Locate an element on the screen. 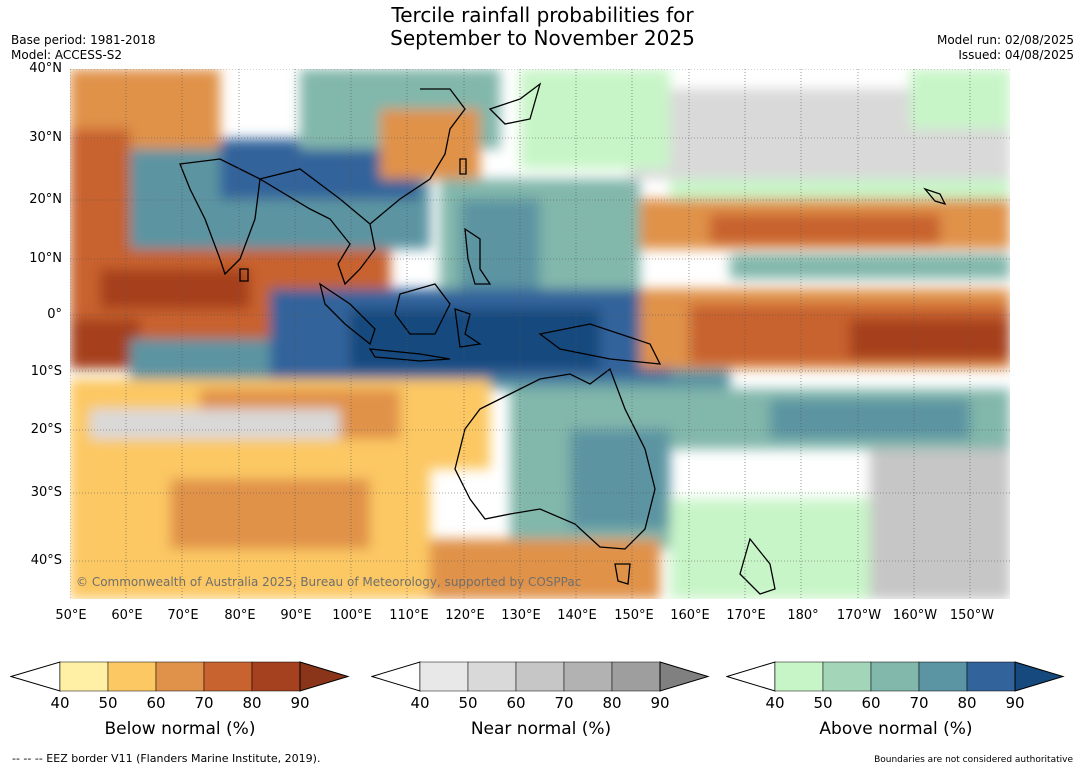  near-normal-colorbar is located at coordinates (540, 676).